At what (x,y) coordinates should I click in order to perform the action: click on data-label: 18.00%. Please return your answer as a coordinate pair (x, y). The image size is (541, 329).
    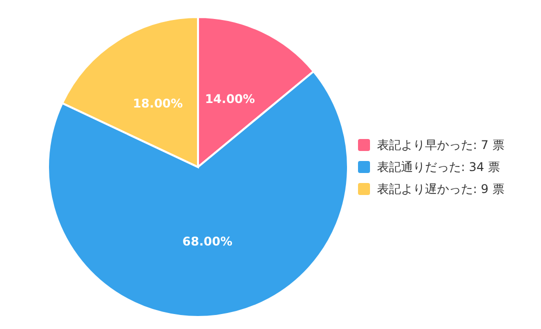
    Looking at the image, I should click on (157, 103).